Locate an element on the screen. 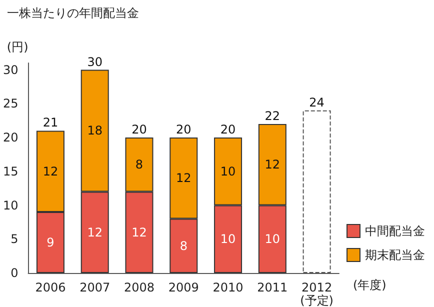 This screenshot has height=307, width=434. legend-label: 中間配当金 is located at coordinates (395, 231).